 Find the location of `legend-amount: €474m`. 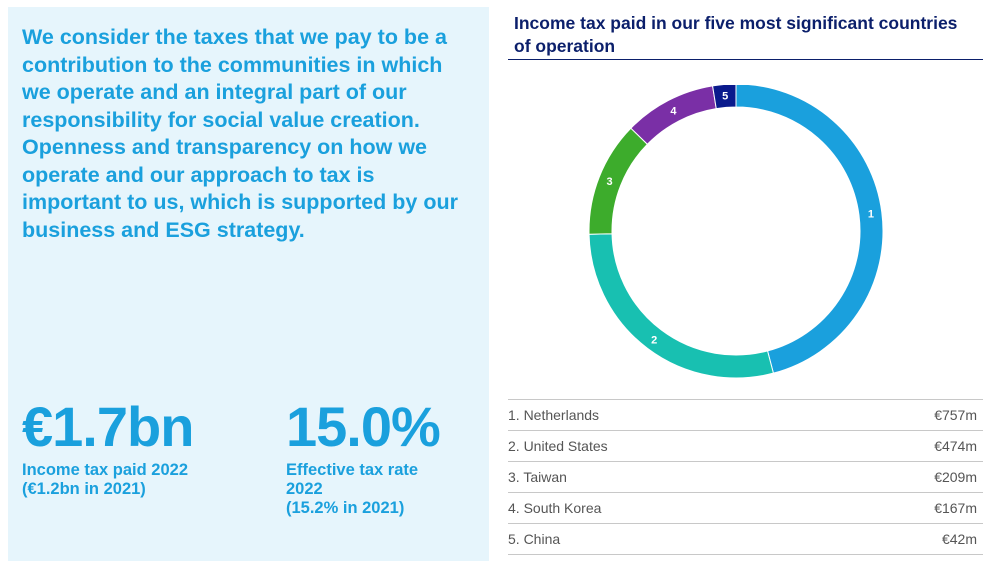

legend-amount: €474m is located at coordinates (955, 446).